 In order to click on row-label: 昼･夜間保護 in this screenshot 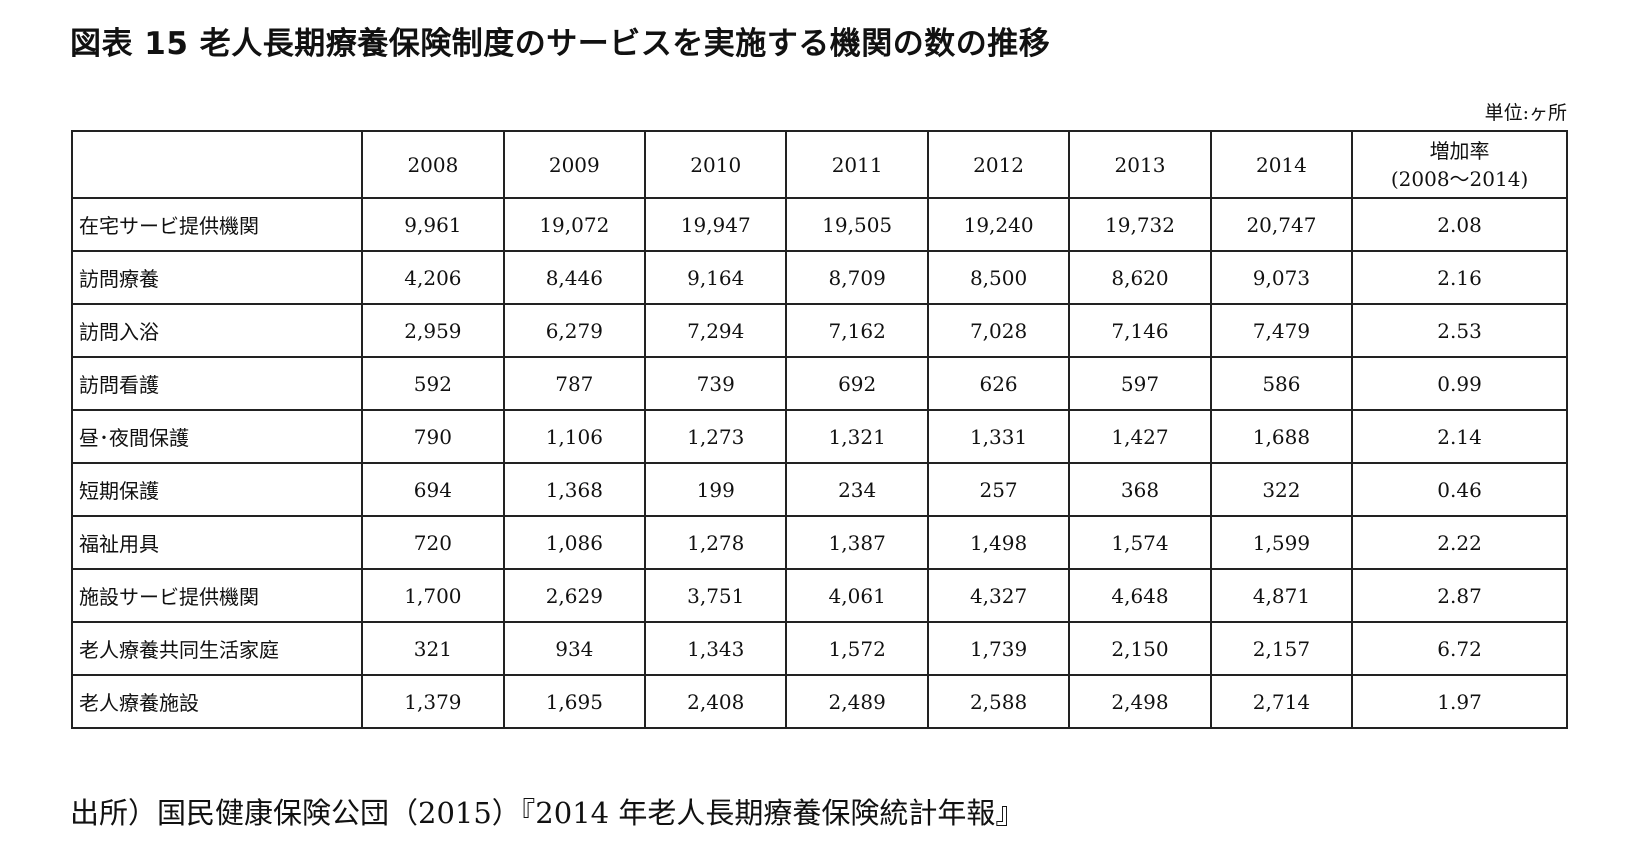, I will do `click(217, 436)`.